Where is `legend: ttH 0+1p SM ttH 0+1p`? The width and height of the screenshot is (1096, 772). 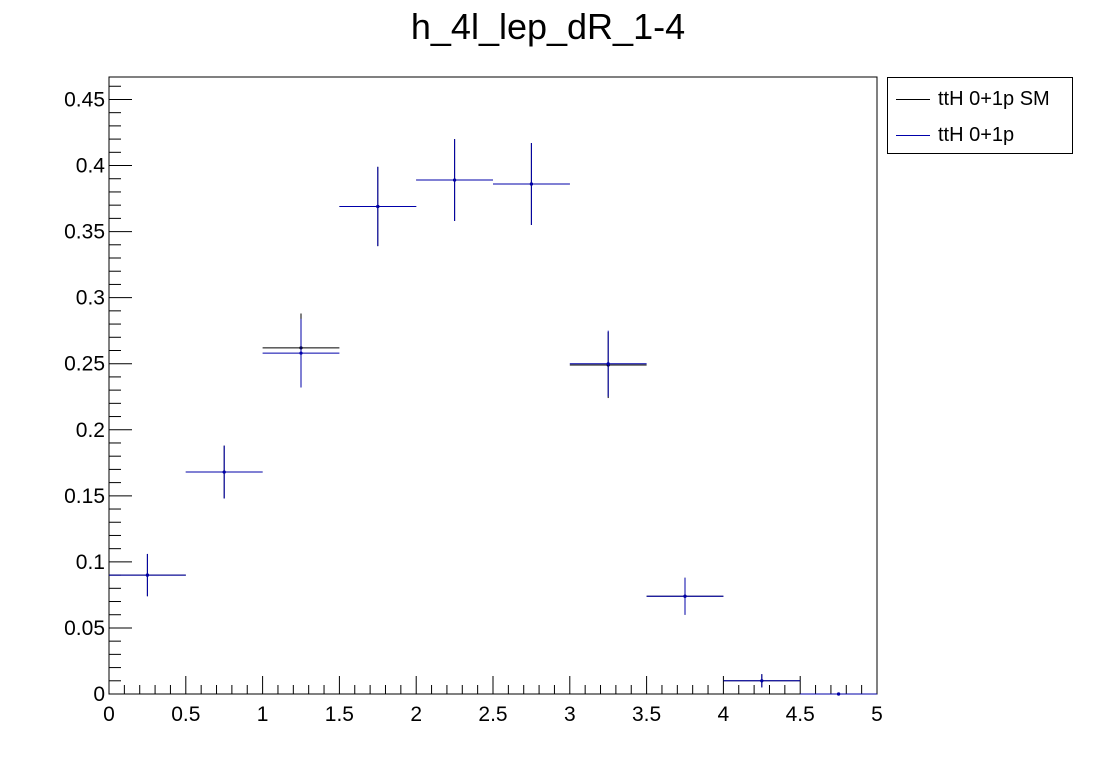 legend: ttH 0+1p SM ttH 0+1p is located at coordinates (980, 115).